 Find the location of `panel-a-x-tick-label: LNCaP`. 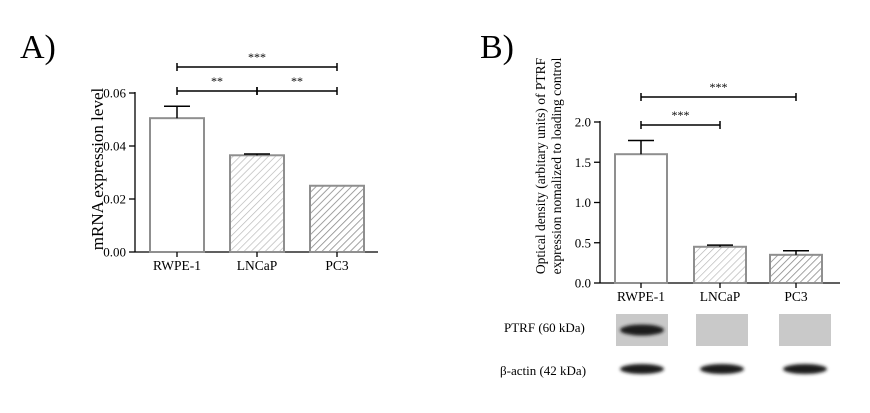

panel-a-x-tick-label: LNCaP is located at coordinates (257, 265).